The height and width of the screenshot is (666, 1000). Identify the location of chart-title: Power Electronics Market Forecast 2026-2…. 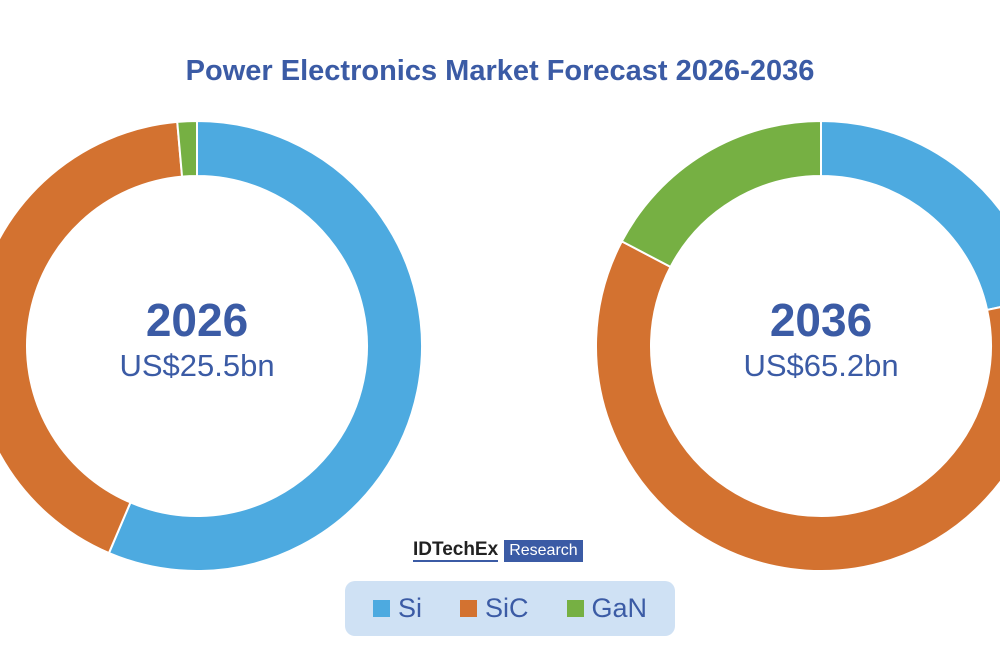
(500, 71).